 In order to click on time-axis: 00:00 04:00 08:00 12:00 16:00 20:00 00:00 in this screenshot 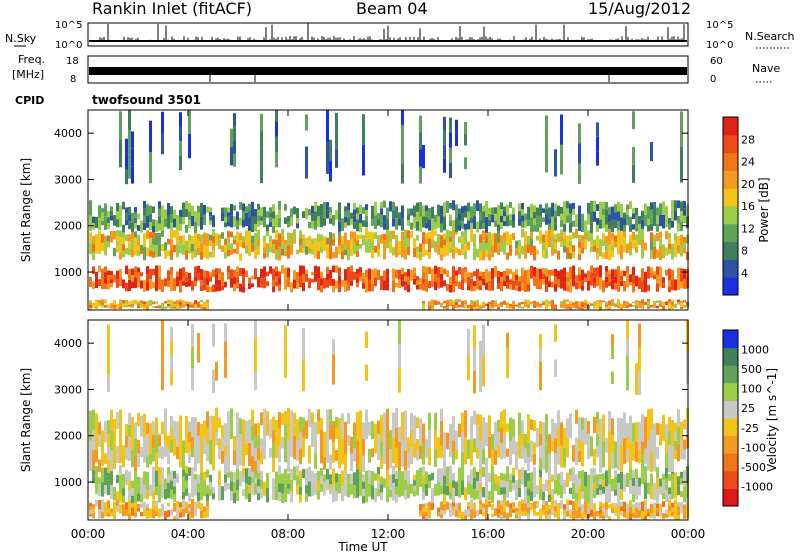, I will do `click(388, 534)`.